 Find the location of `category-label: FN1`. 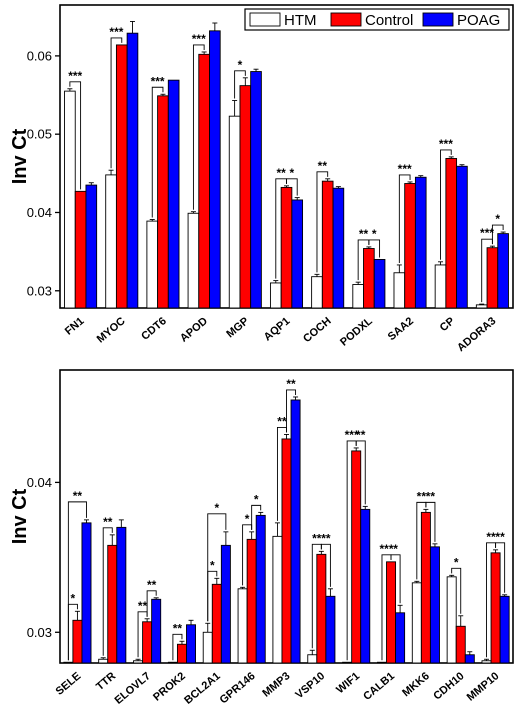

category-label: FN1 is located at coordinates (75, 326).